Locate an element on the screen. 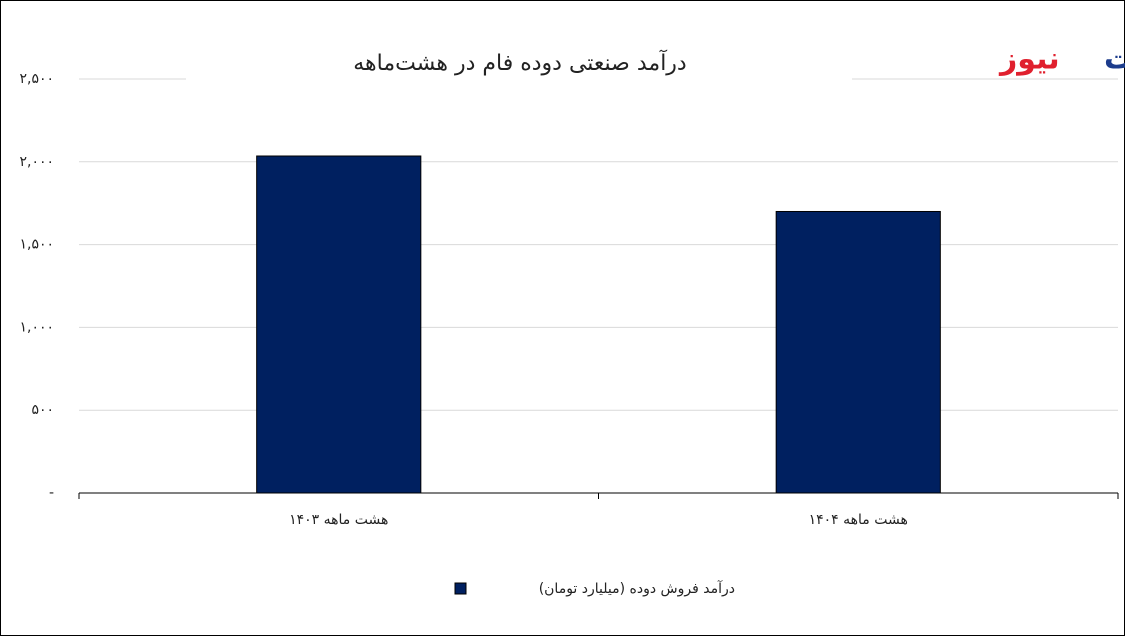 Image resolution: width=1125 pixels, height=636 pixels. title-bg is located at coordinates (519, 66).